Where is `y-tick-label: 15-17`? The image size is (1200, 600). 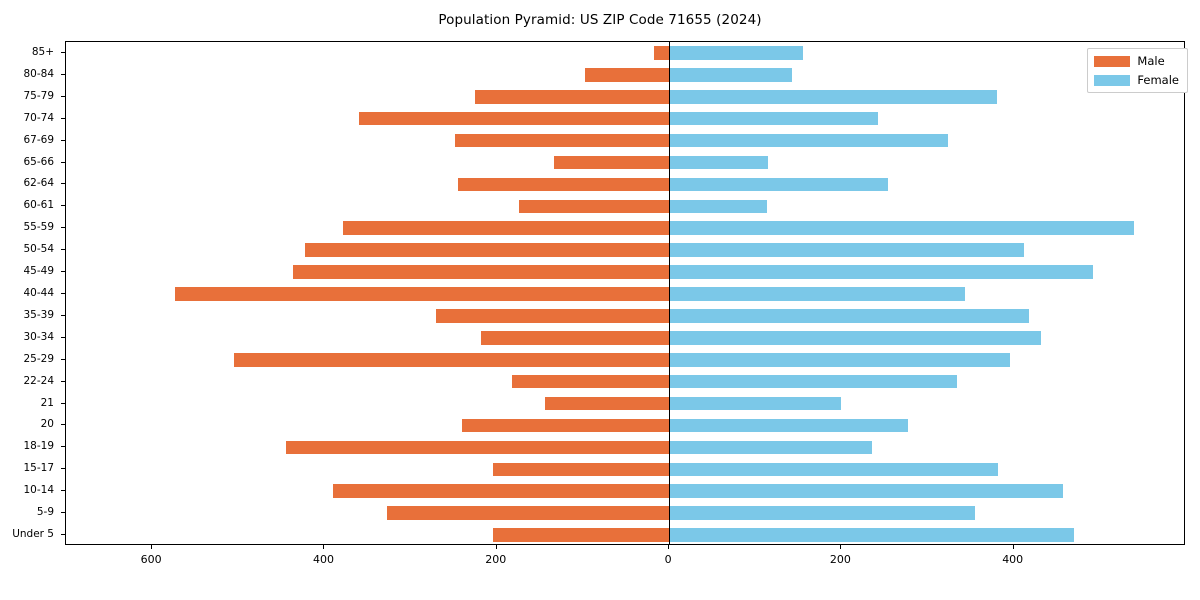
y-tick-label: 15-17 is located at coordinates (38, 468).